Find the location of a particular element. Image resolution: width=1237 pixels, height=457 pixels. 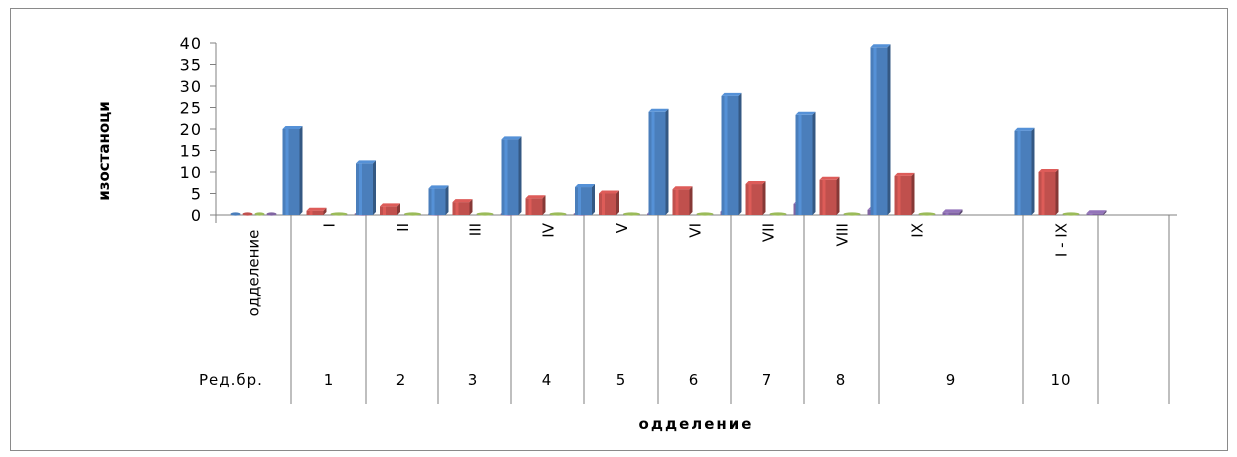

row-number: 5 is located at coordinates (621, 380).